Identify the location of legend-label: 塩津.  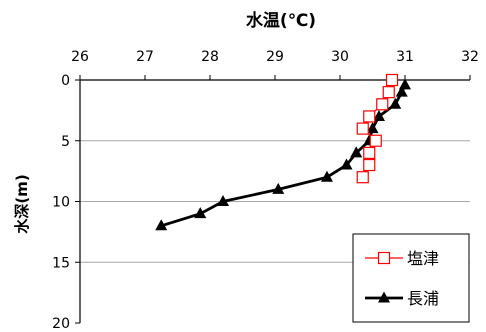
(423, 258).